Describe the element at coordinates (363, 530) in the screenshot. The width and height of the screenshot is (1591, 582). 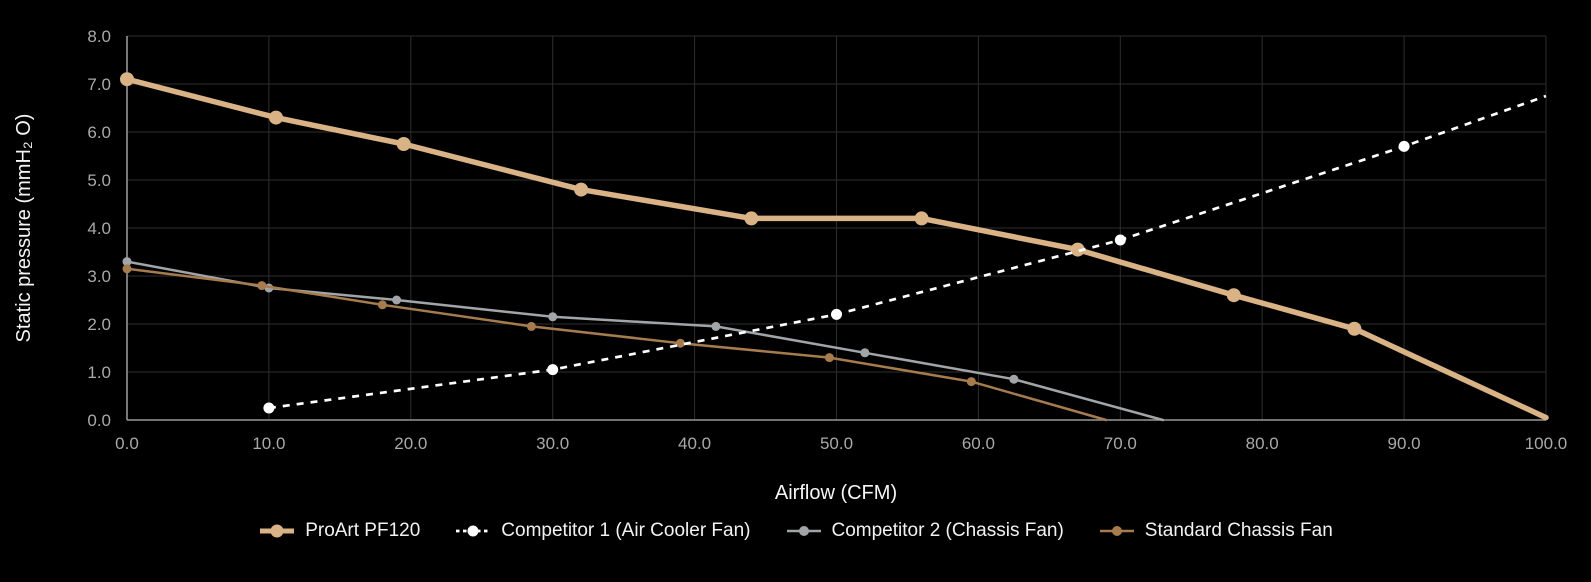
I see `legend-label: ProArt PF120` at that location.